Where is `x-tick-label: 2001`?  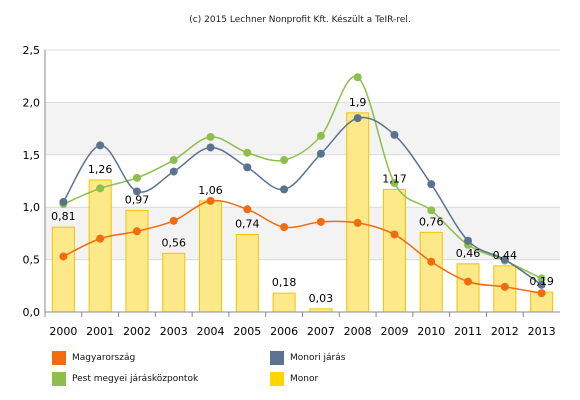 x-tick-label: 2001 is located at coordinates (100, 331).